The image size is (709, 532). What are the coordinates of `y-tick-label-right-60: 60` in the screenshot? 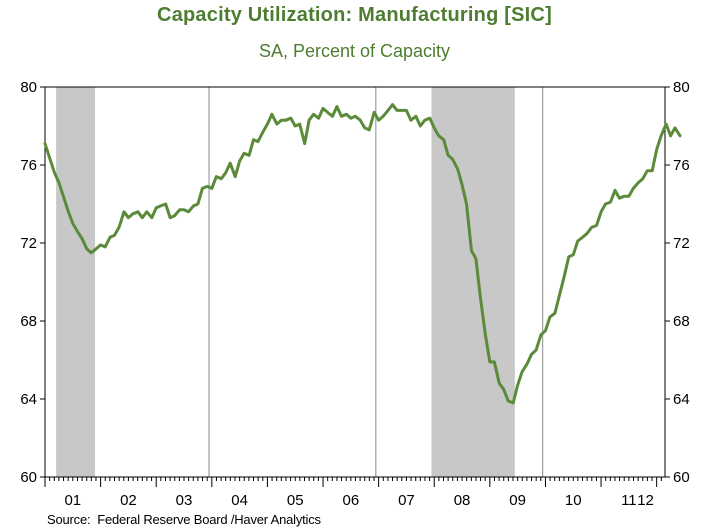 It's located at (681, 477).